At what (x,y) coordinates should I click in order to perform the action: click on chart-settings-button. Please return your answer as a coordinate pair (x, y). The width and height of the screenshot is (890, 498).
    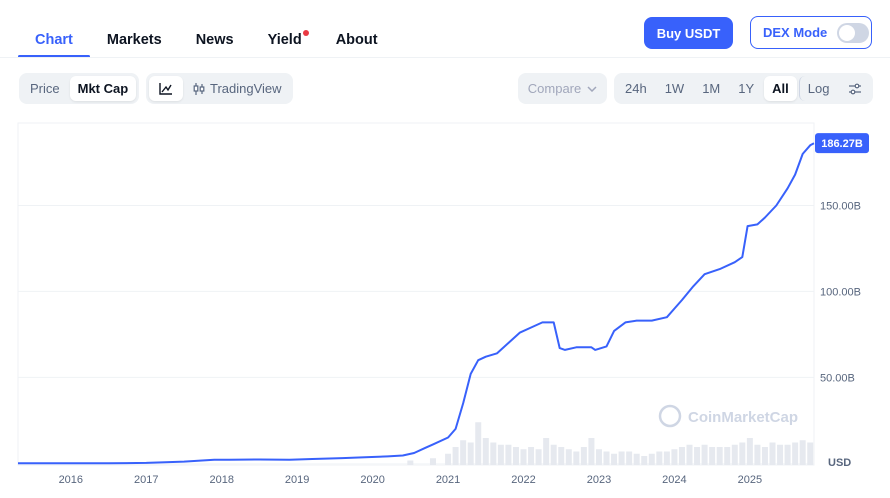
    Looking at the image, I should click on (855, 88).